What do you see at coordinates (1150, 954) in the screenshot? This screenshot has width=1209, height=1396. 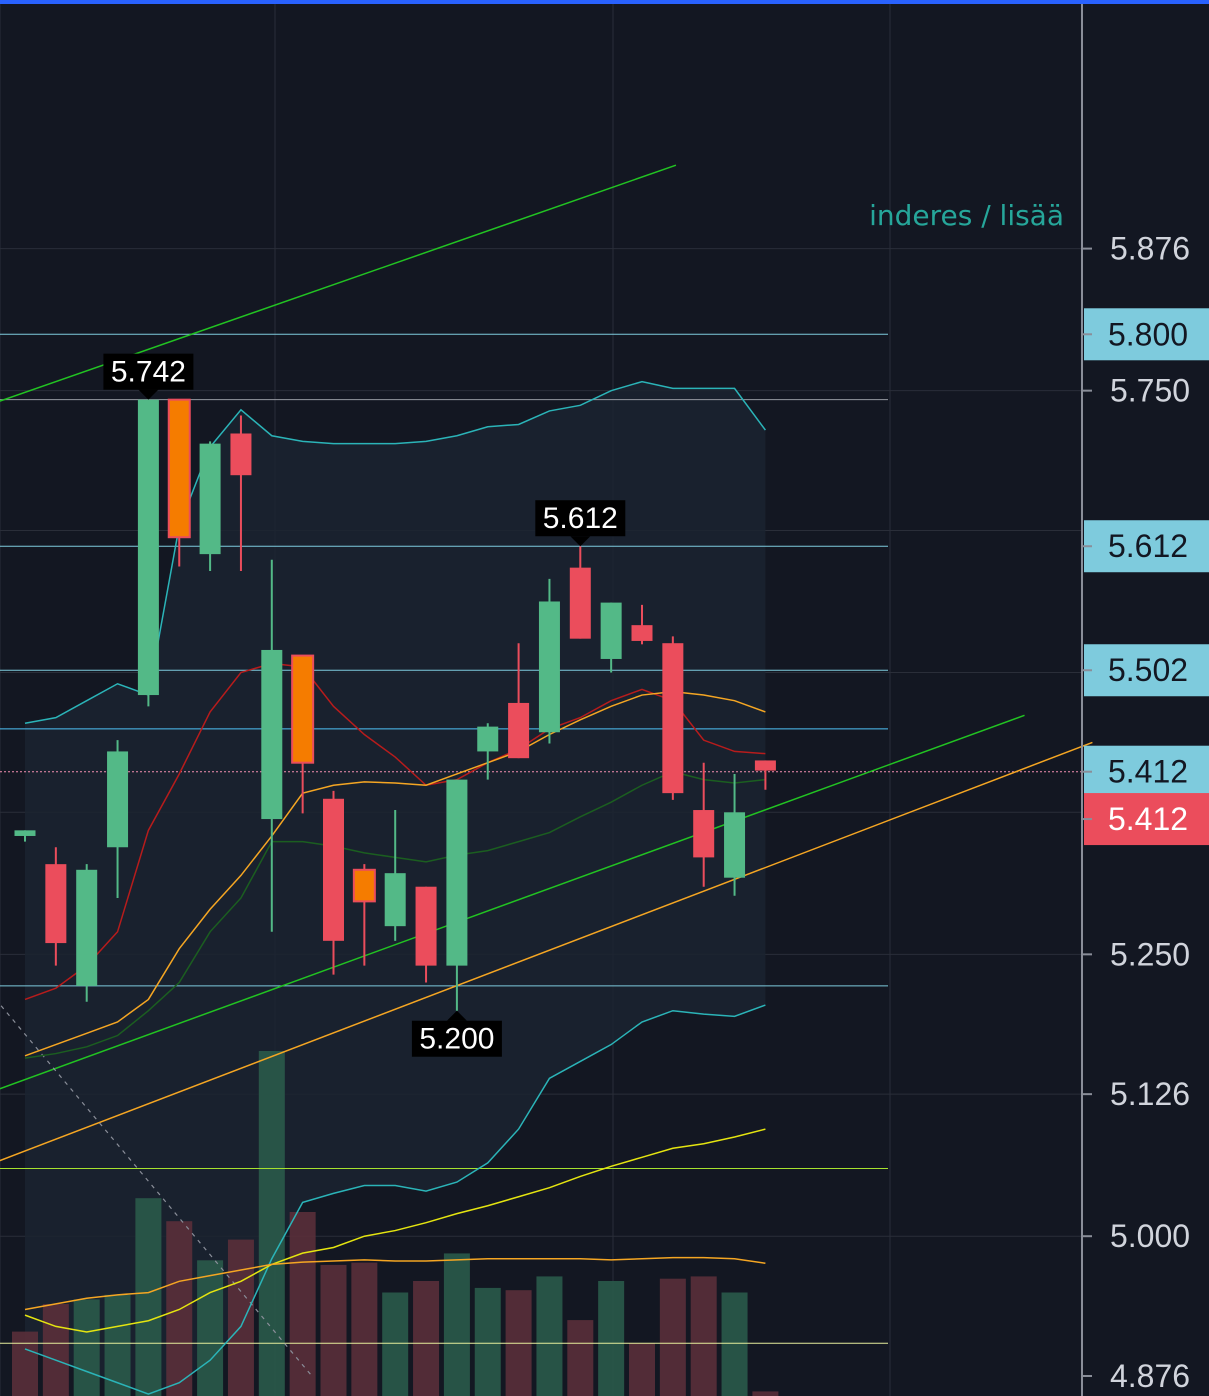 I see `price-axis-label: 5.250` at bounding box center [1150, 954].